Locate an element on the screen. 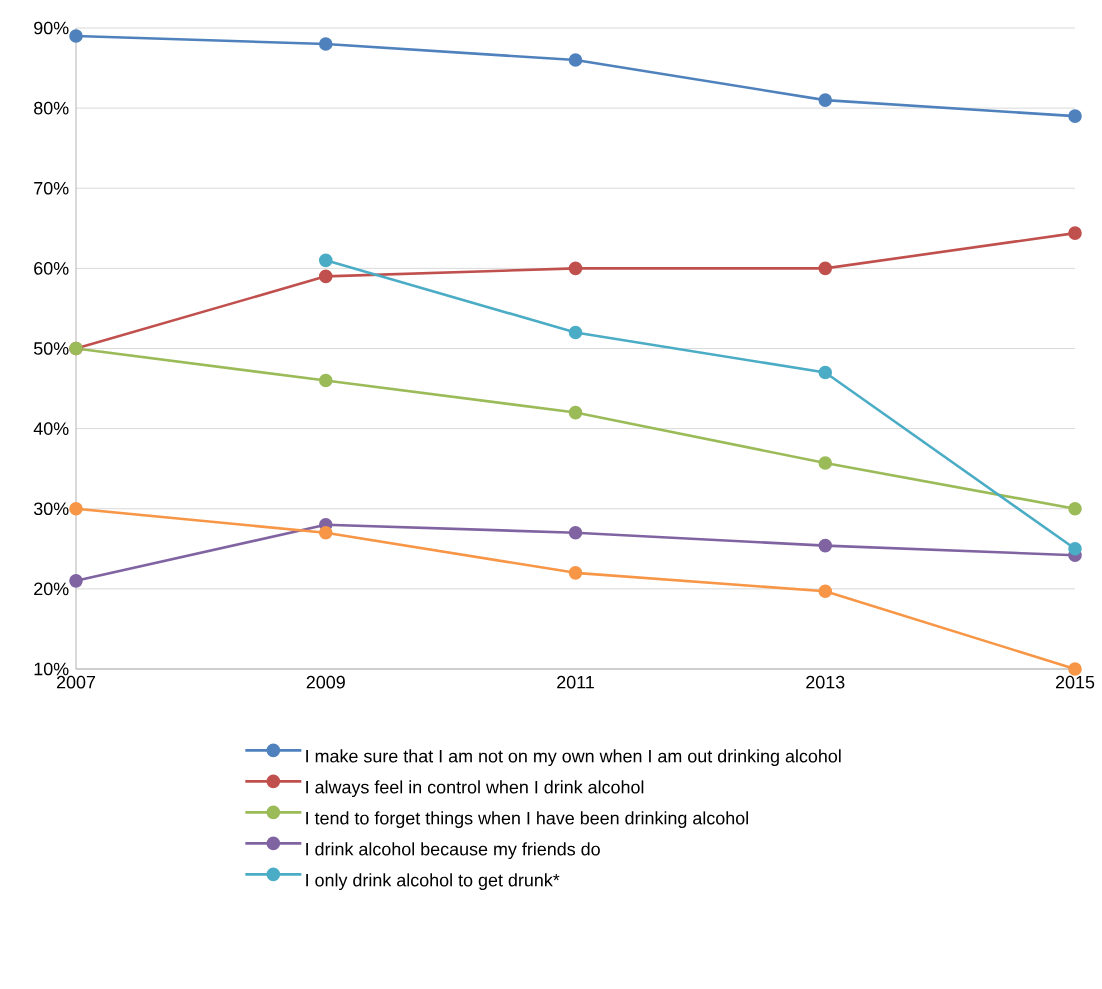 Image resolution: width=1102 pixels, height=989 pixels. x-tick-label: 2009 is located at coordinates (325, 682).